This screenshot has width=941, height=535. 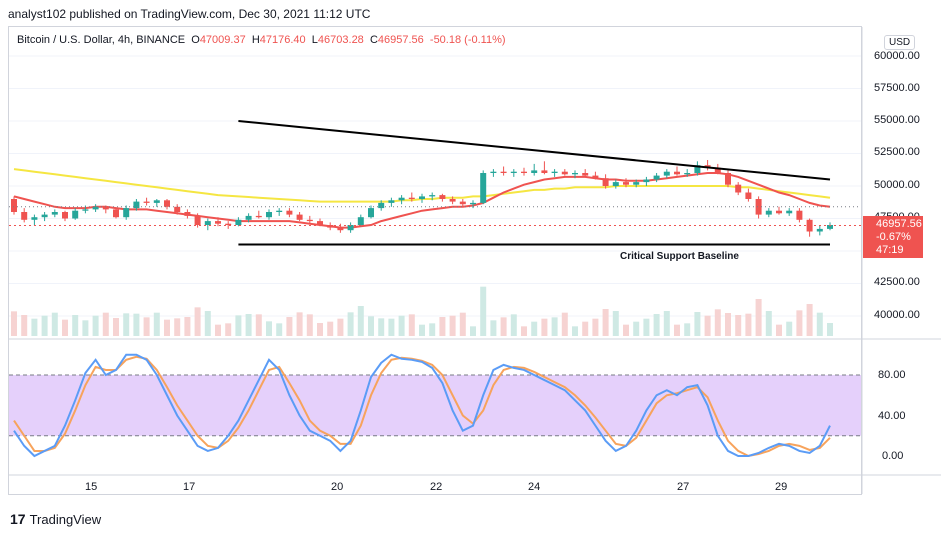 I want to click on currency-button: USD, so click(x=900, y=42).